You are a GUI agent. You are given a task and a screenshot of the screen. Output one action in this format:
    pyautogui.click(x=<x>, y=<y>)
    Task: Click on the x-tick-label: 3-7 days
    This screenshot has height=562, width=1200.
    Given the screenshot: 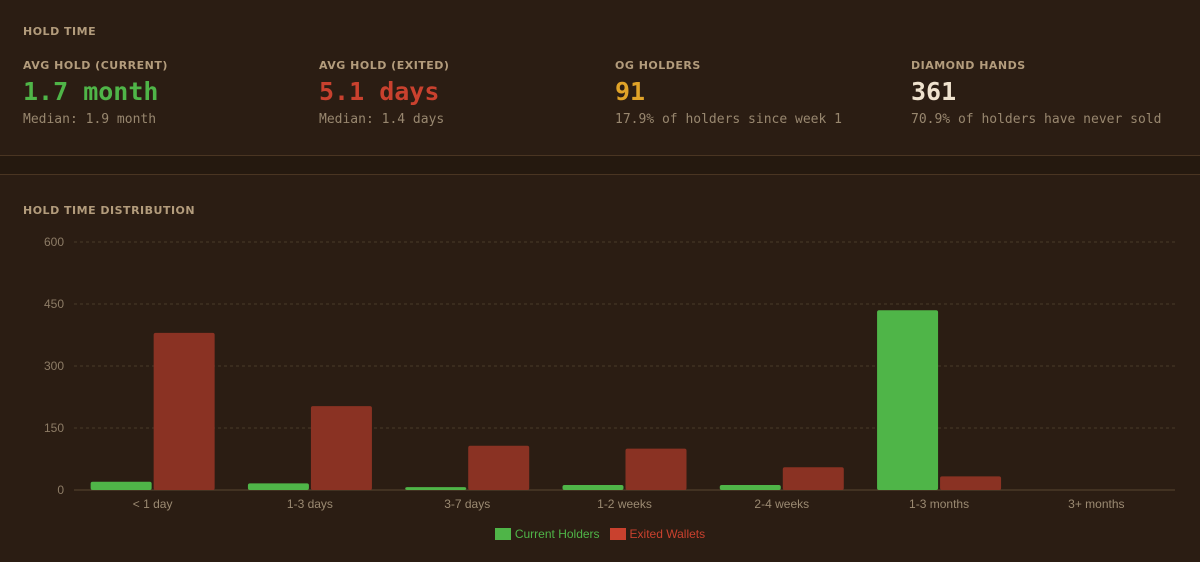 What is the action you would take?
    pyautogui.click(x=467, y=504)
    